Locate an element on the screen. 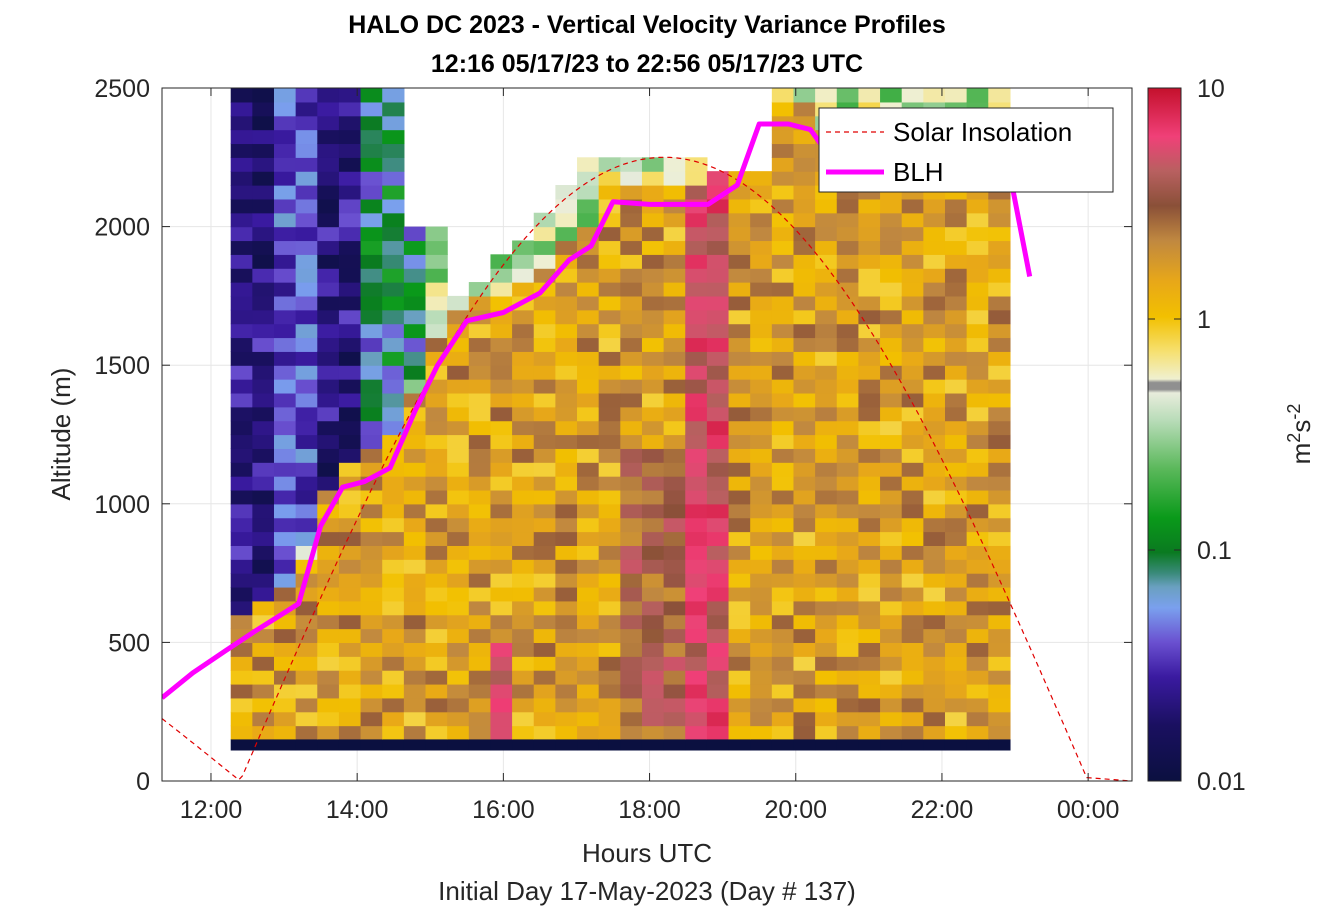  x-tick-label: 22:00 is located at coordinates (942, 810).